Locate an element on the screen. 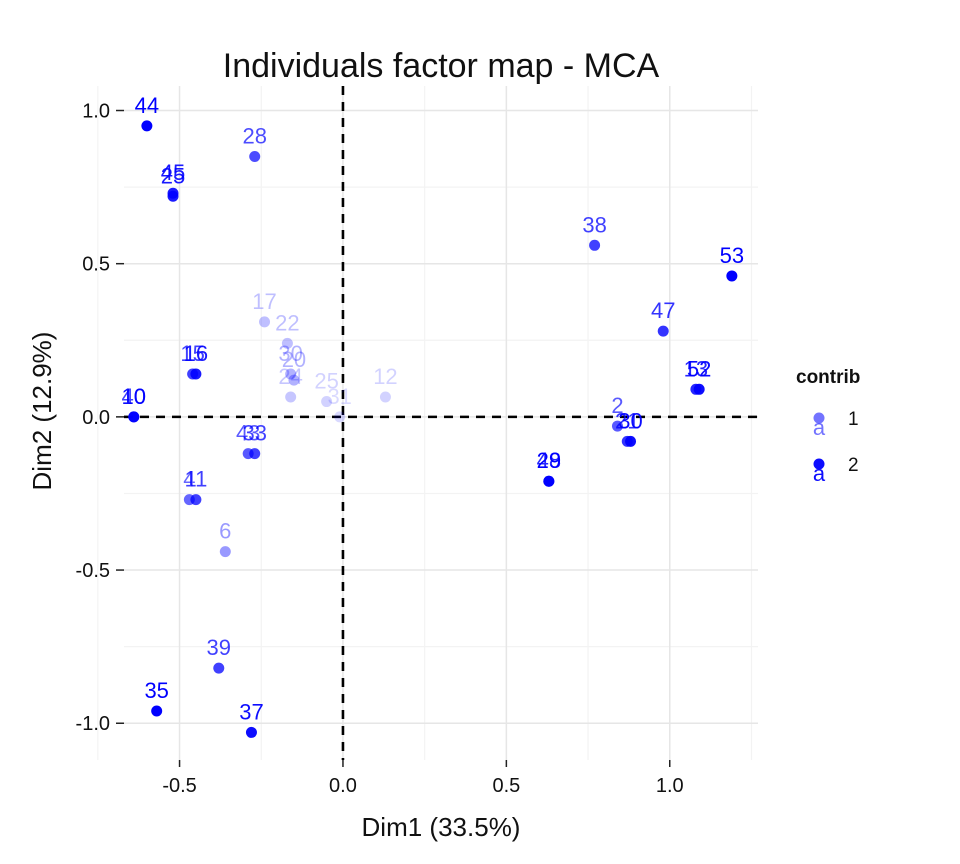 The image size is (960, 864). y-tick-label: -0.5 is located at coordinates (93, 571).